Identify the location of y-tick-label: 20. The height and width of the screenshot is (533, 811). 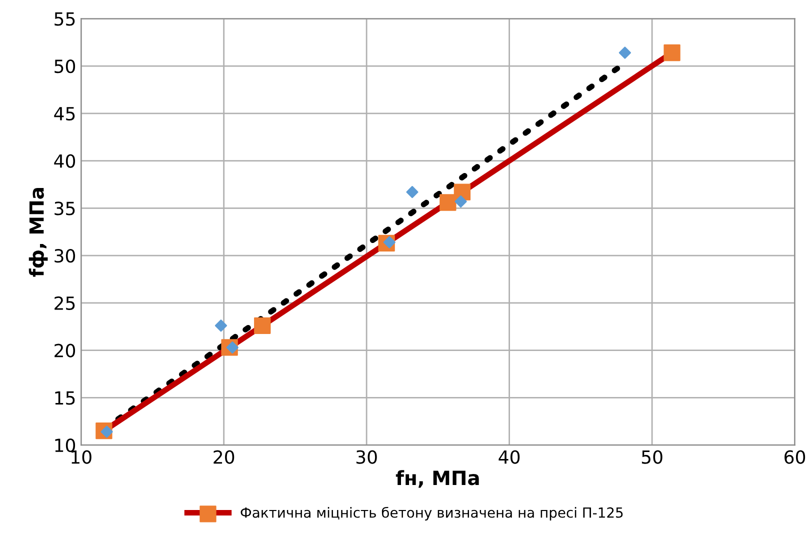
(65, 351).